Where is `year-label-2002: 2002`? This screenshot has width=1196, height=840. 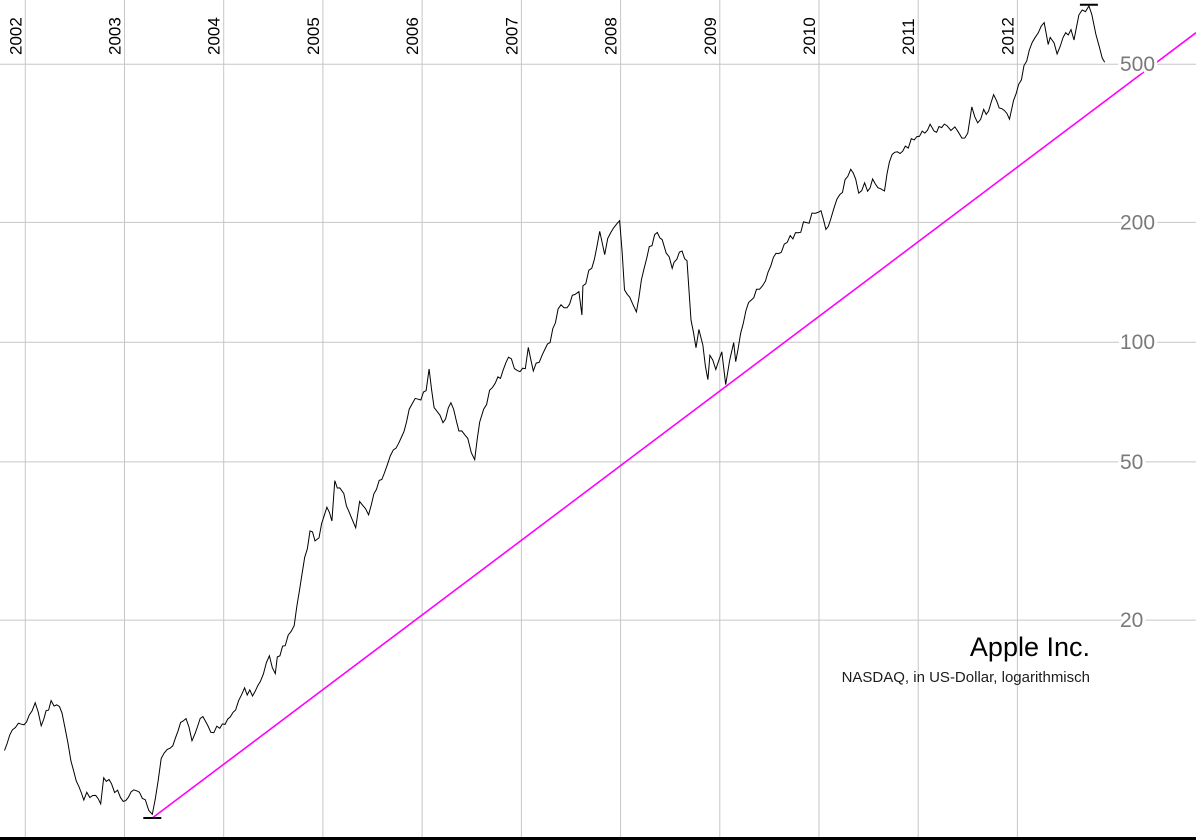
year-label-2002: 2002 is located at coordinates (15, 36).